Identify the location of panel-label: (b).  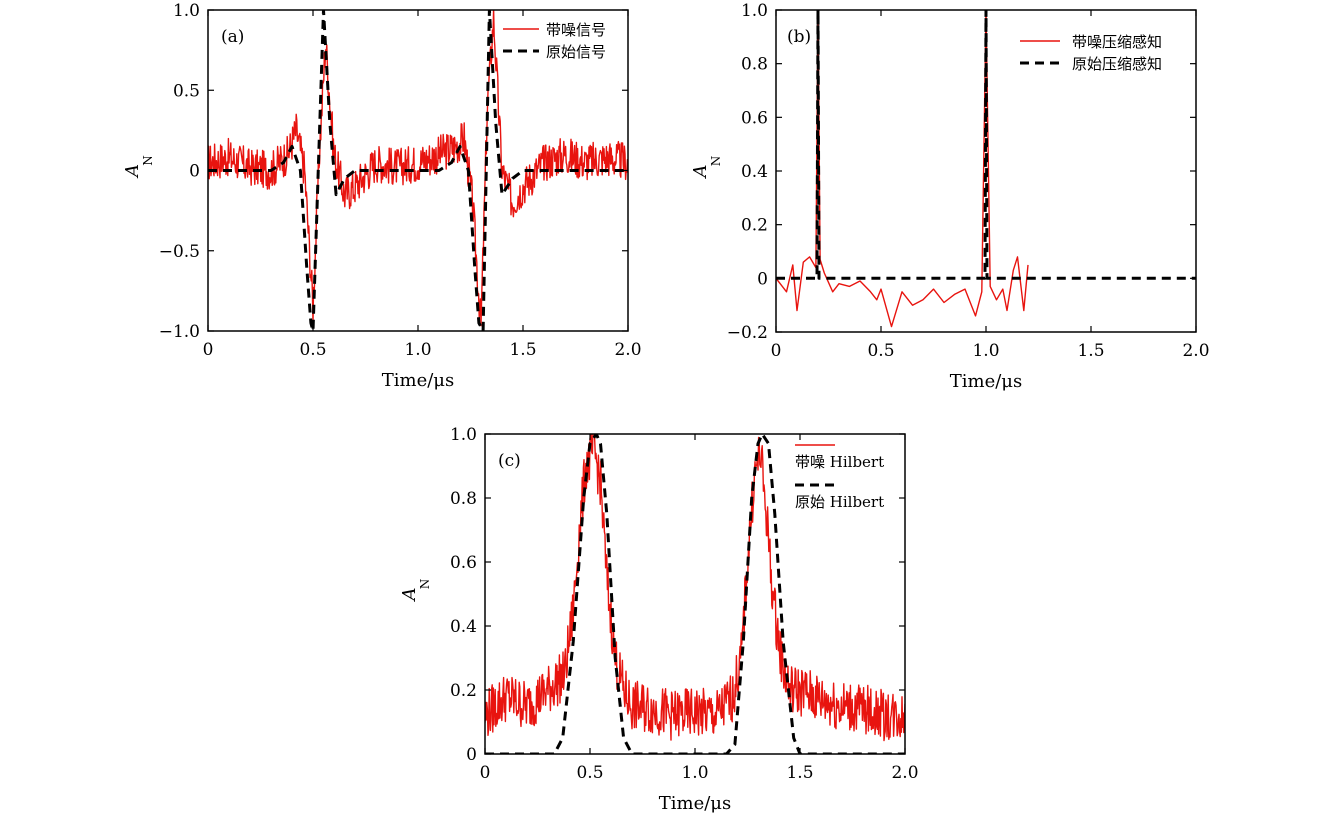
(799, 37).